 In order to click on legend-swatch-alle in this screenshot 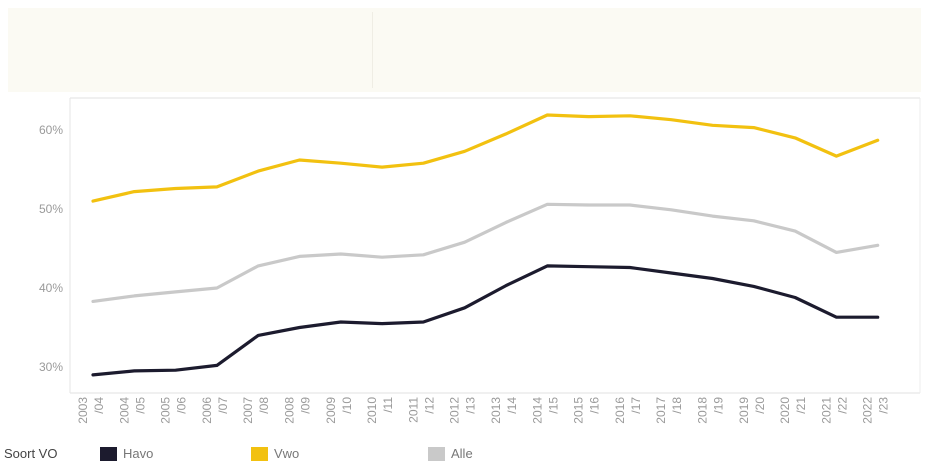, I will do `click(436, 453)`.